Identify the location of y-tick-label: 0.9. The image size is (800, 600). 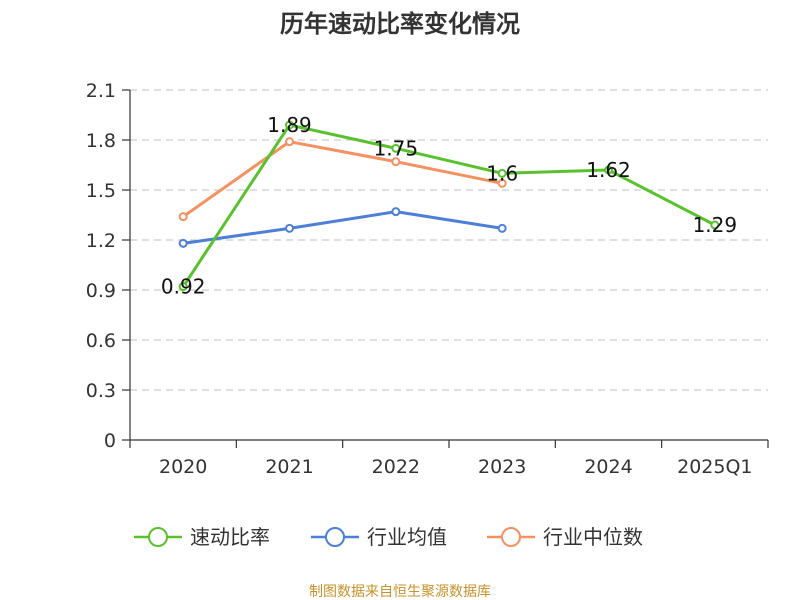
(101, 291).